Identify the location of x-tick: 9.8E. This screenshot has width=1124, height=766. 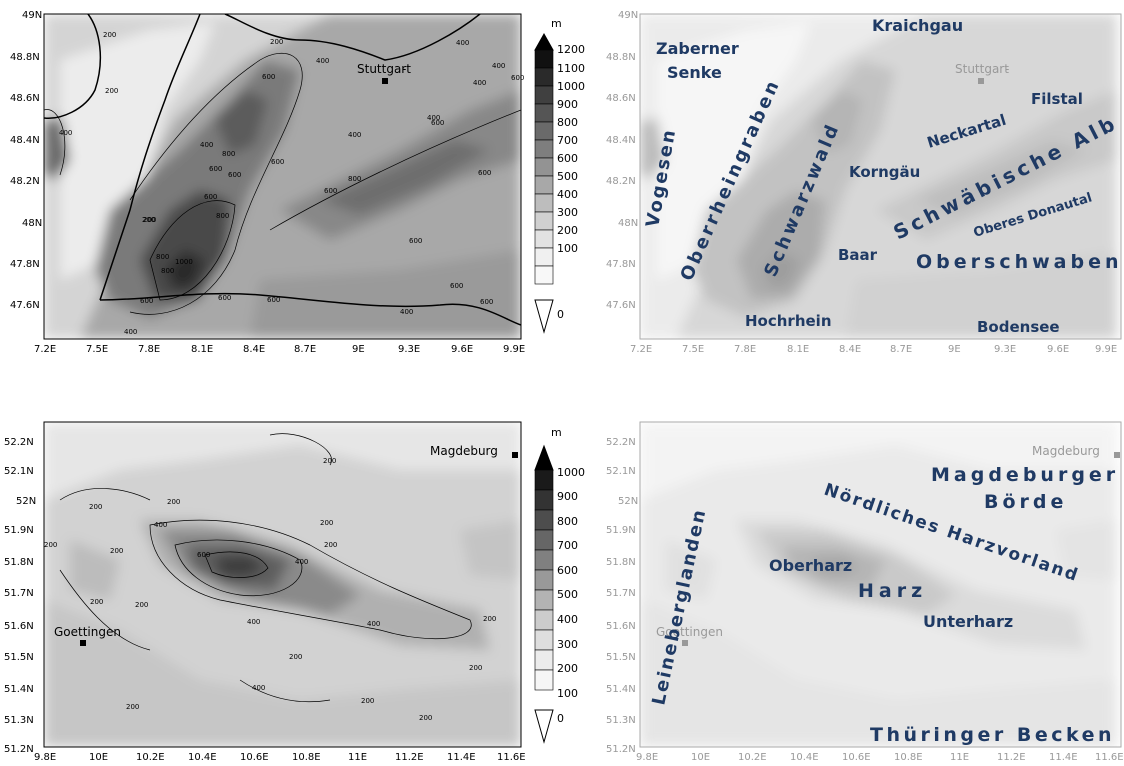
(45, 757).